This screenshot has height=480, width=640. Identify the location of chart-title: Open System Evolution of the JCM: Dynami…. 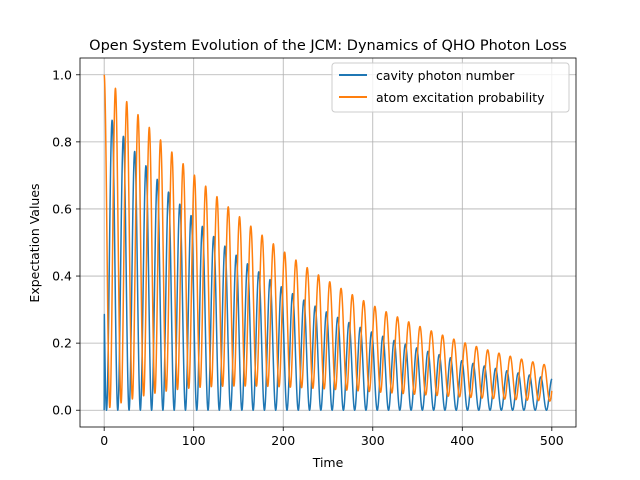
(328, 46).